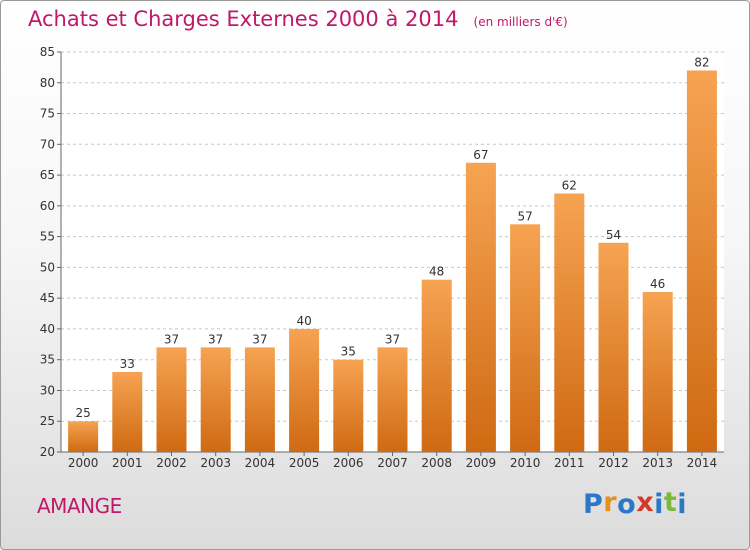 The image size is (750, 550). I want to click on bar-value-label: 35, so click(348, 352).